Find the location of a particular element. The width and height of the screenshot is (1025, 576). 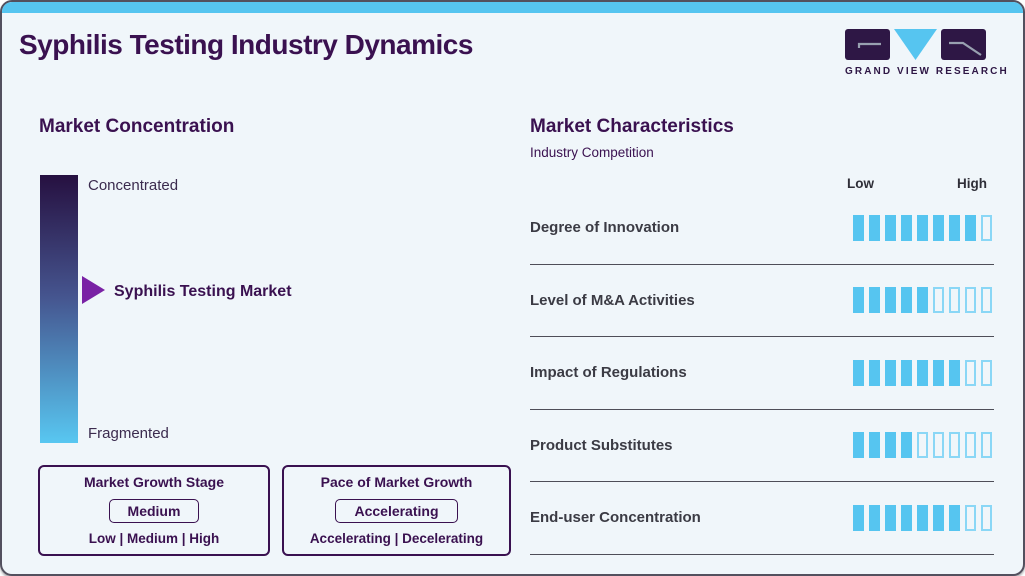

market-position-arrow-icon is located at coordinates (93, 290).